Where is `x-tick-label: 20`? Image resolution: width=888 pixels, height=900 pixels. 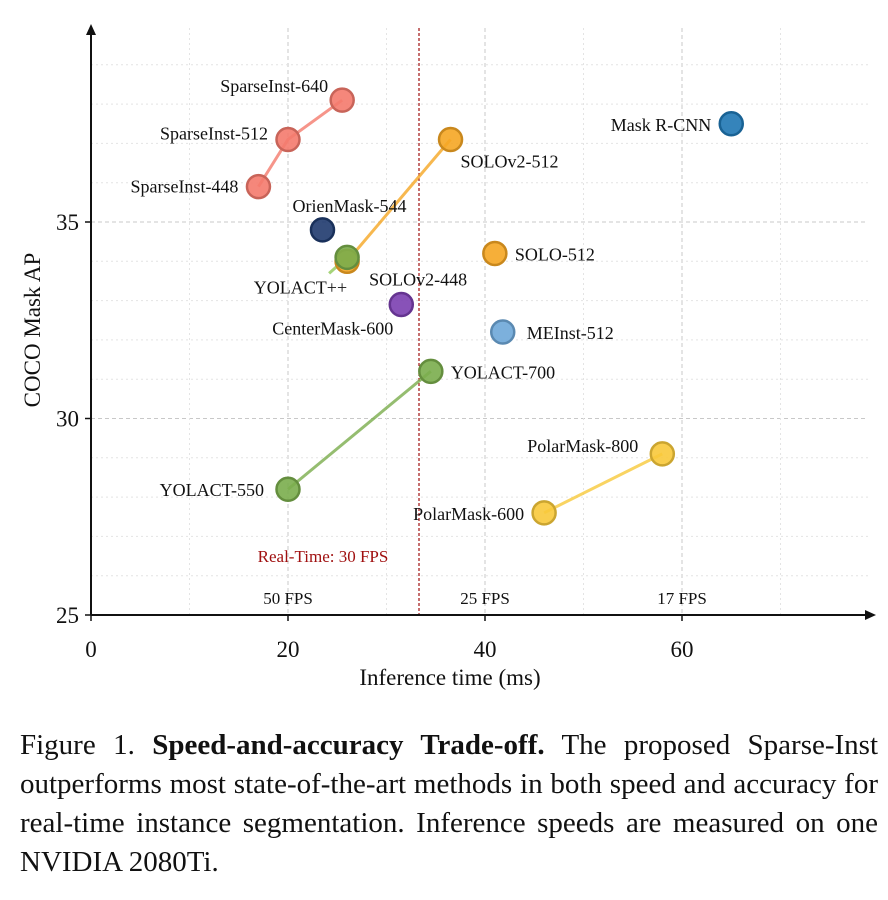
x-tick-label: 20 is located at coordinates (288, 649).